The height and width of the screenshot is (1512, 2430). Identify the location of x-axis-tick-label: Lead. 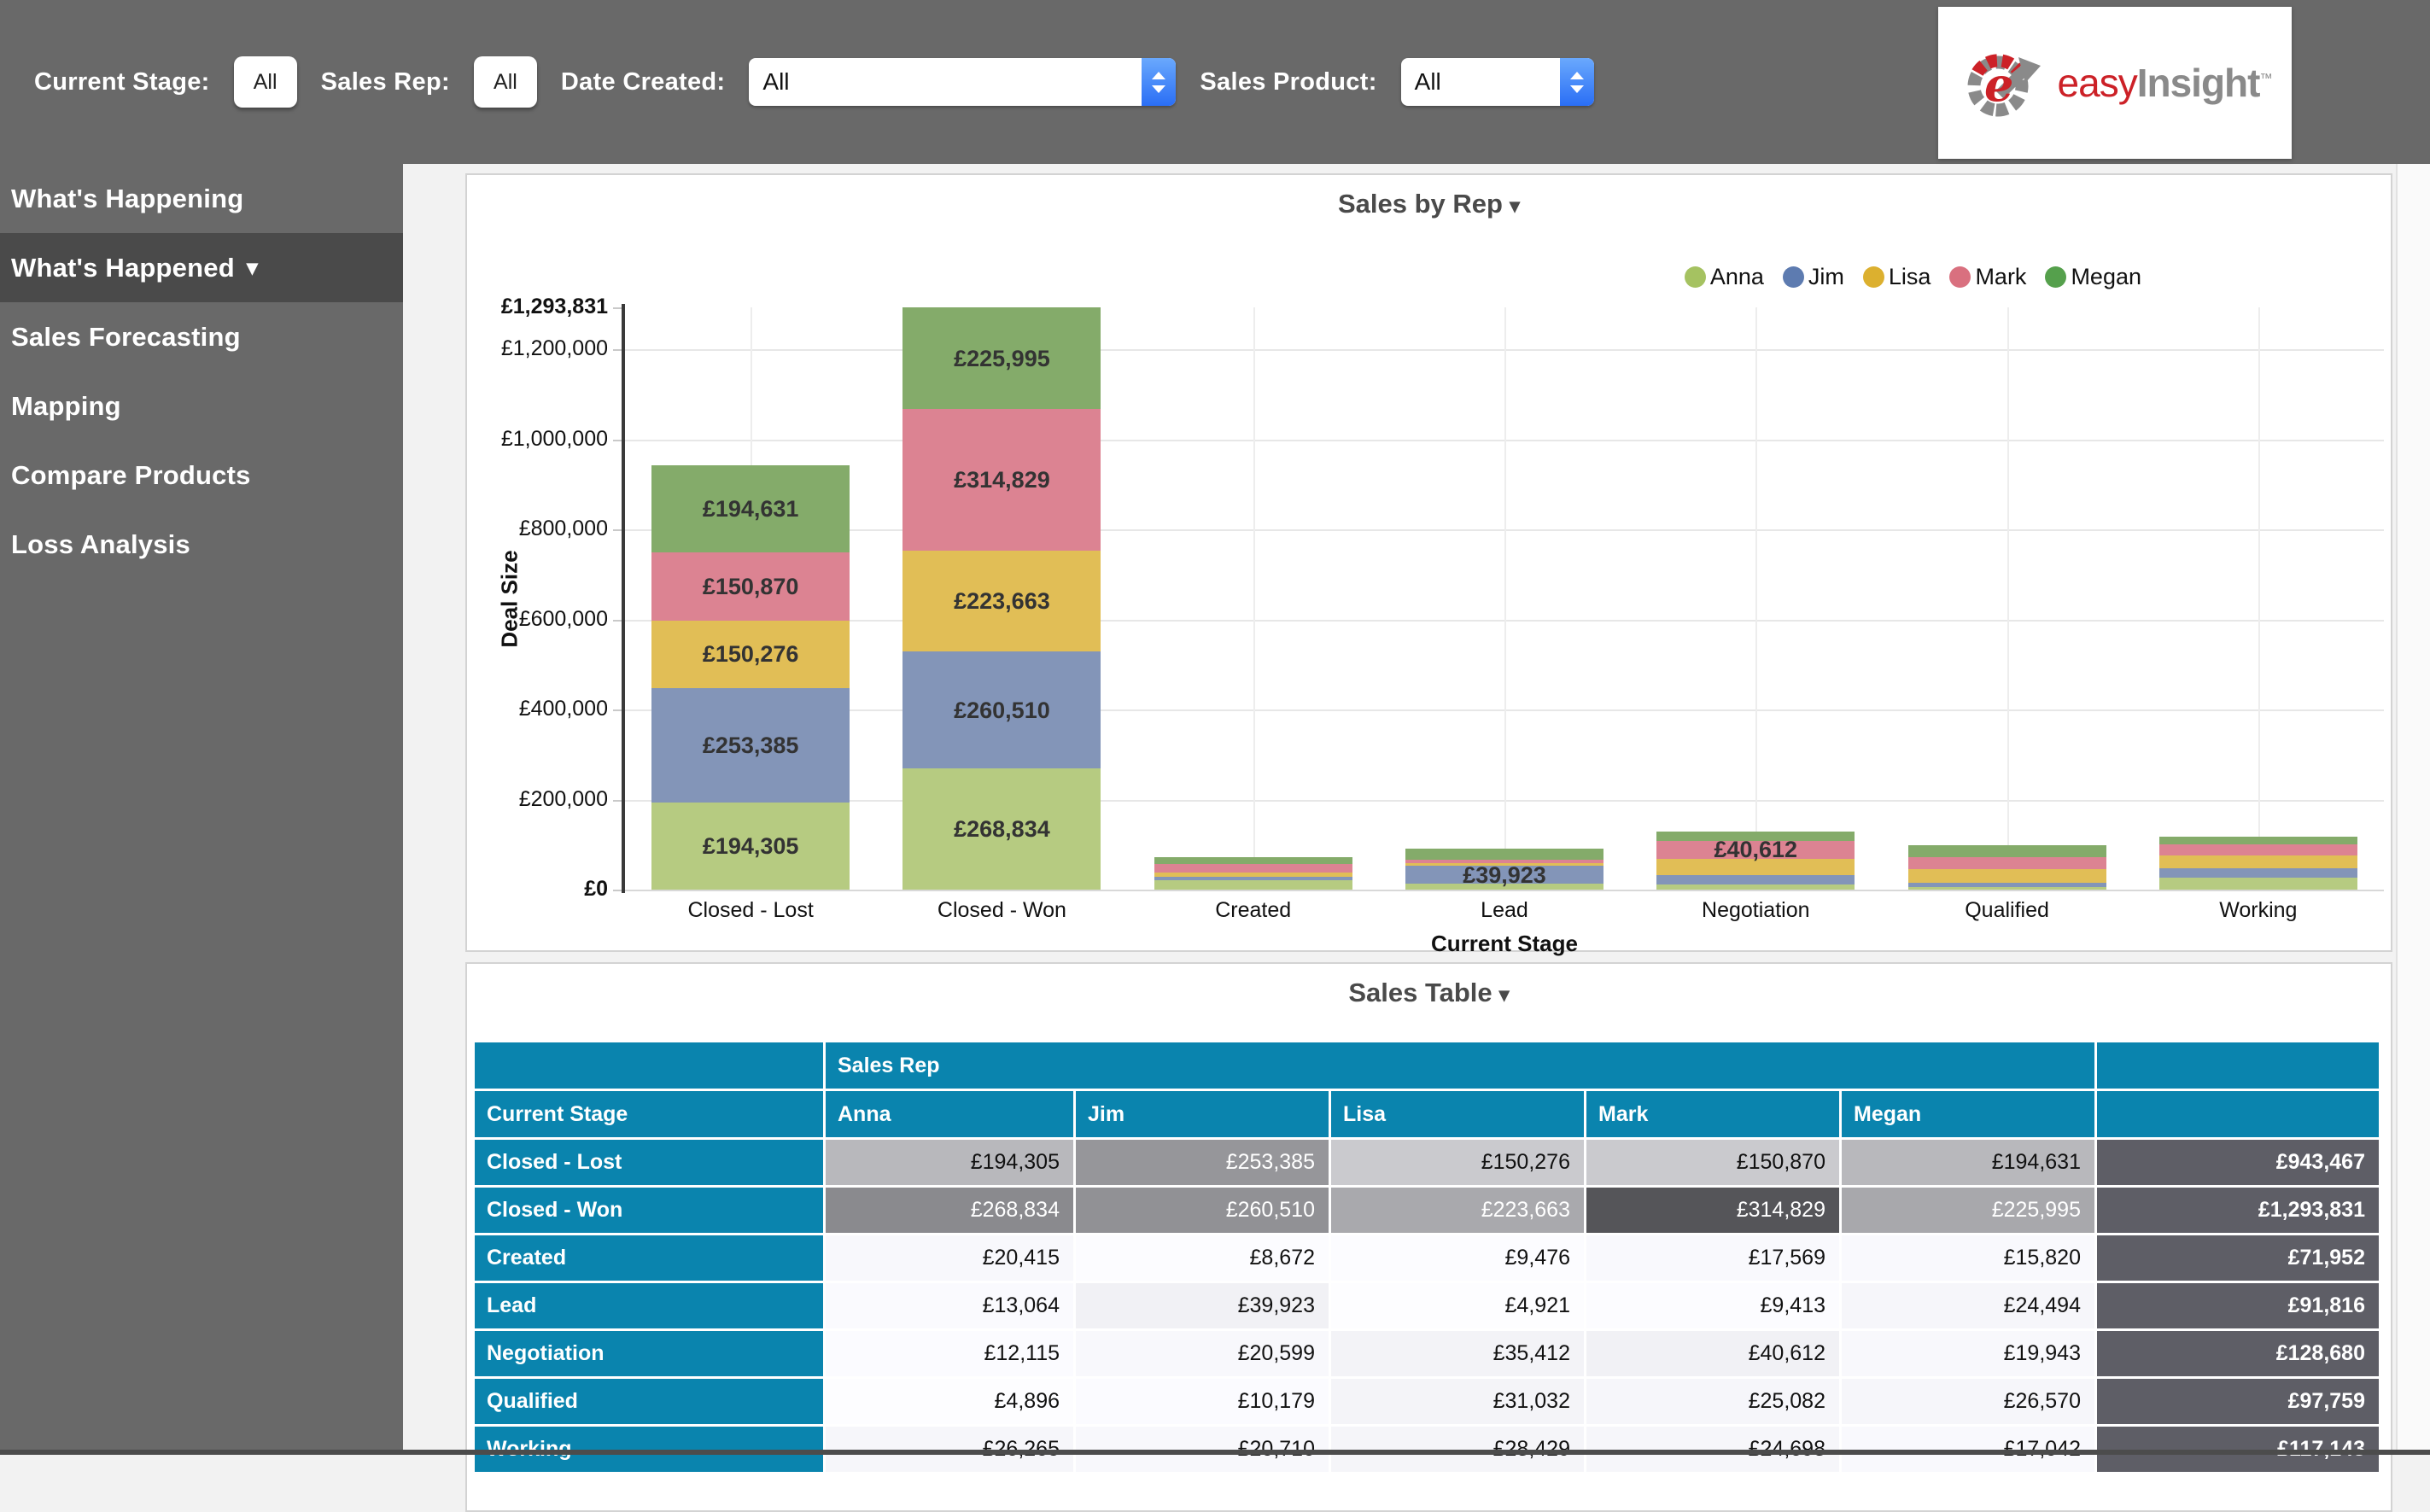
(1504, 910).